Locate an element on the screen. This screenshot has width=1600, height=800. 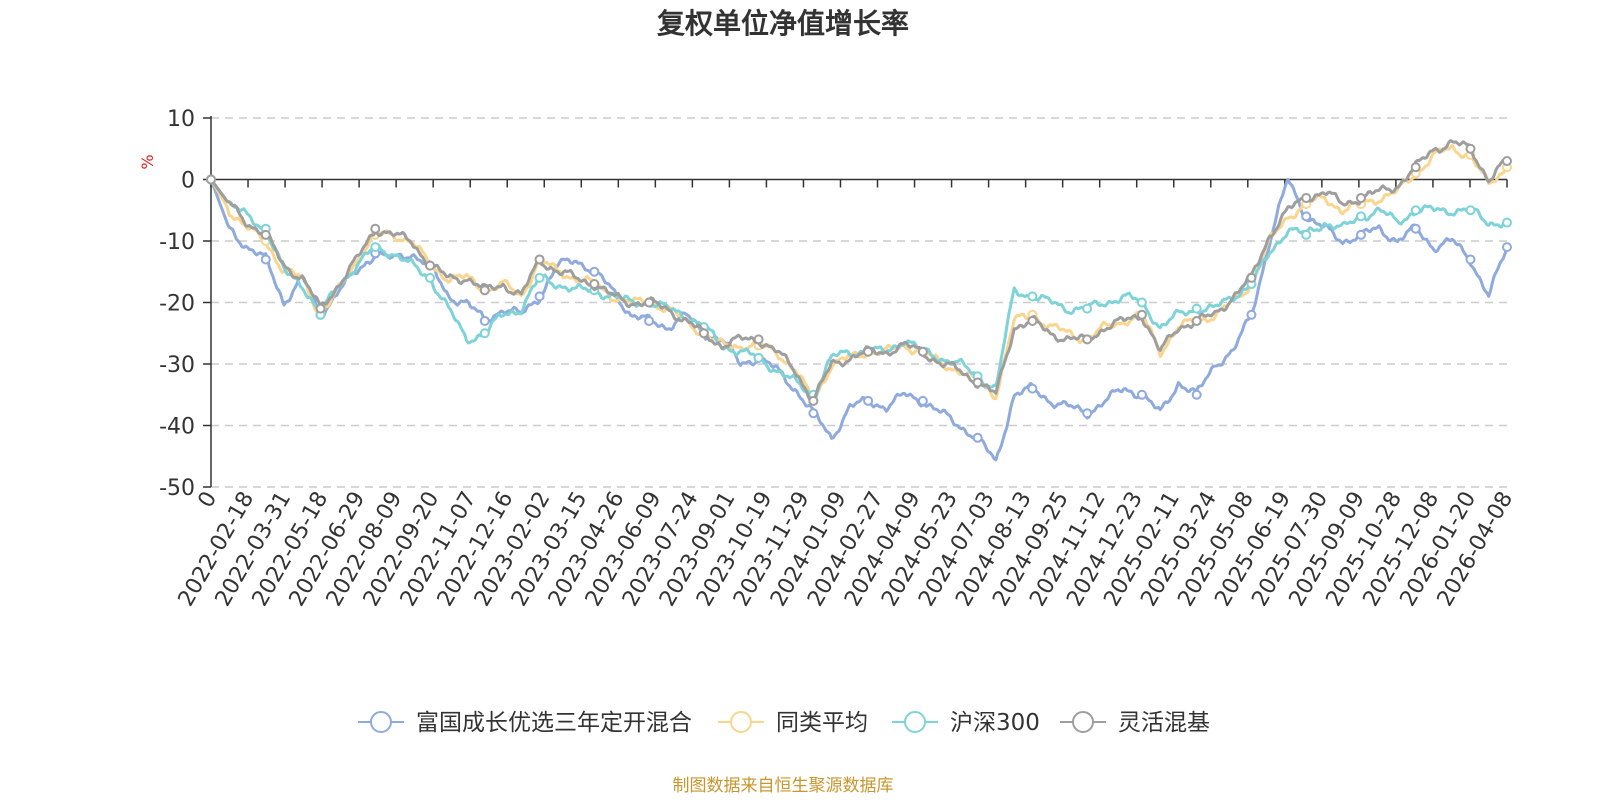
y-axis-unit: % is located at coordinates (147, 161).